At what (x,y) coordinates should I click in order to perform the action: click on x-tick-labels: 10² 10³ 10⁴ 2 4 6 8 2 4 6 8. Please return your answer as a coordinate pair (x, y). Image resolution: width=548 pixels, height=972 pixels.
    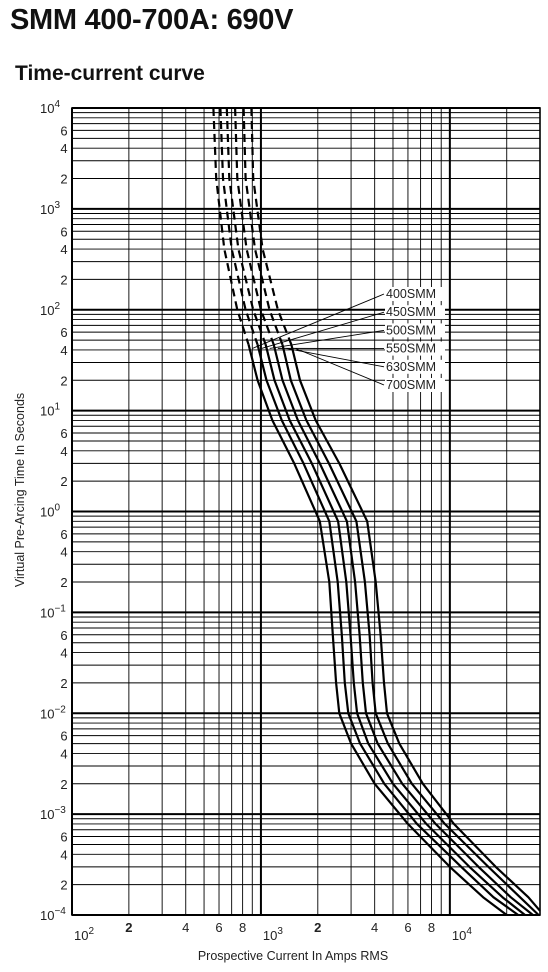
    Looking at the image, I should click on (273, 931).